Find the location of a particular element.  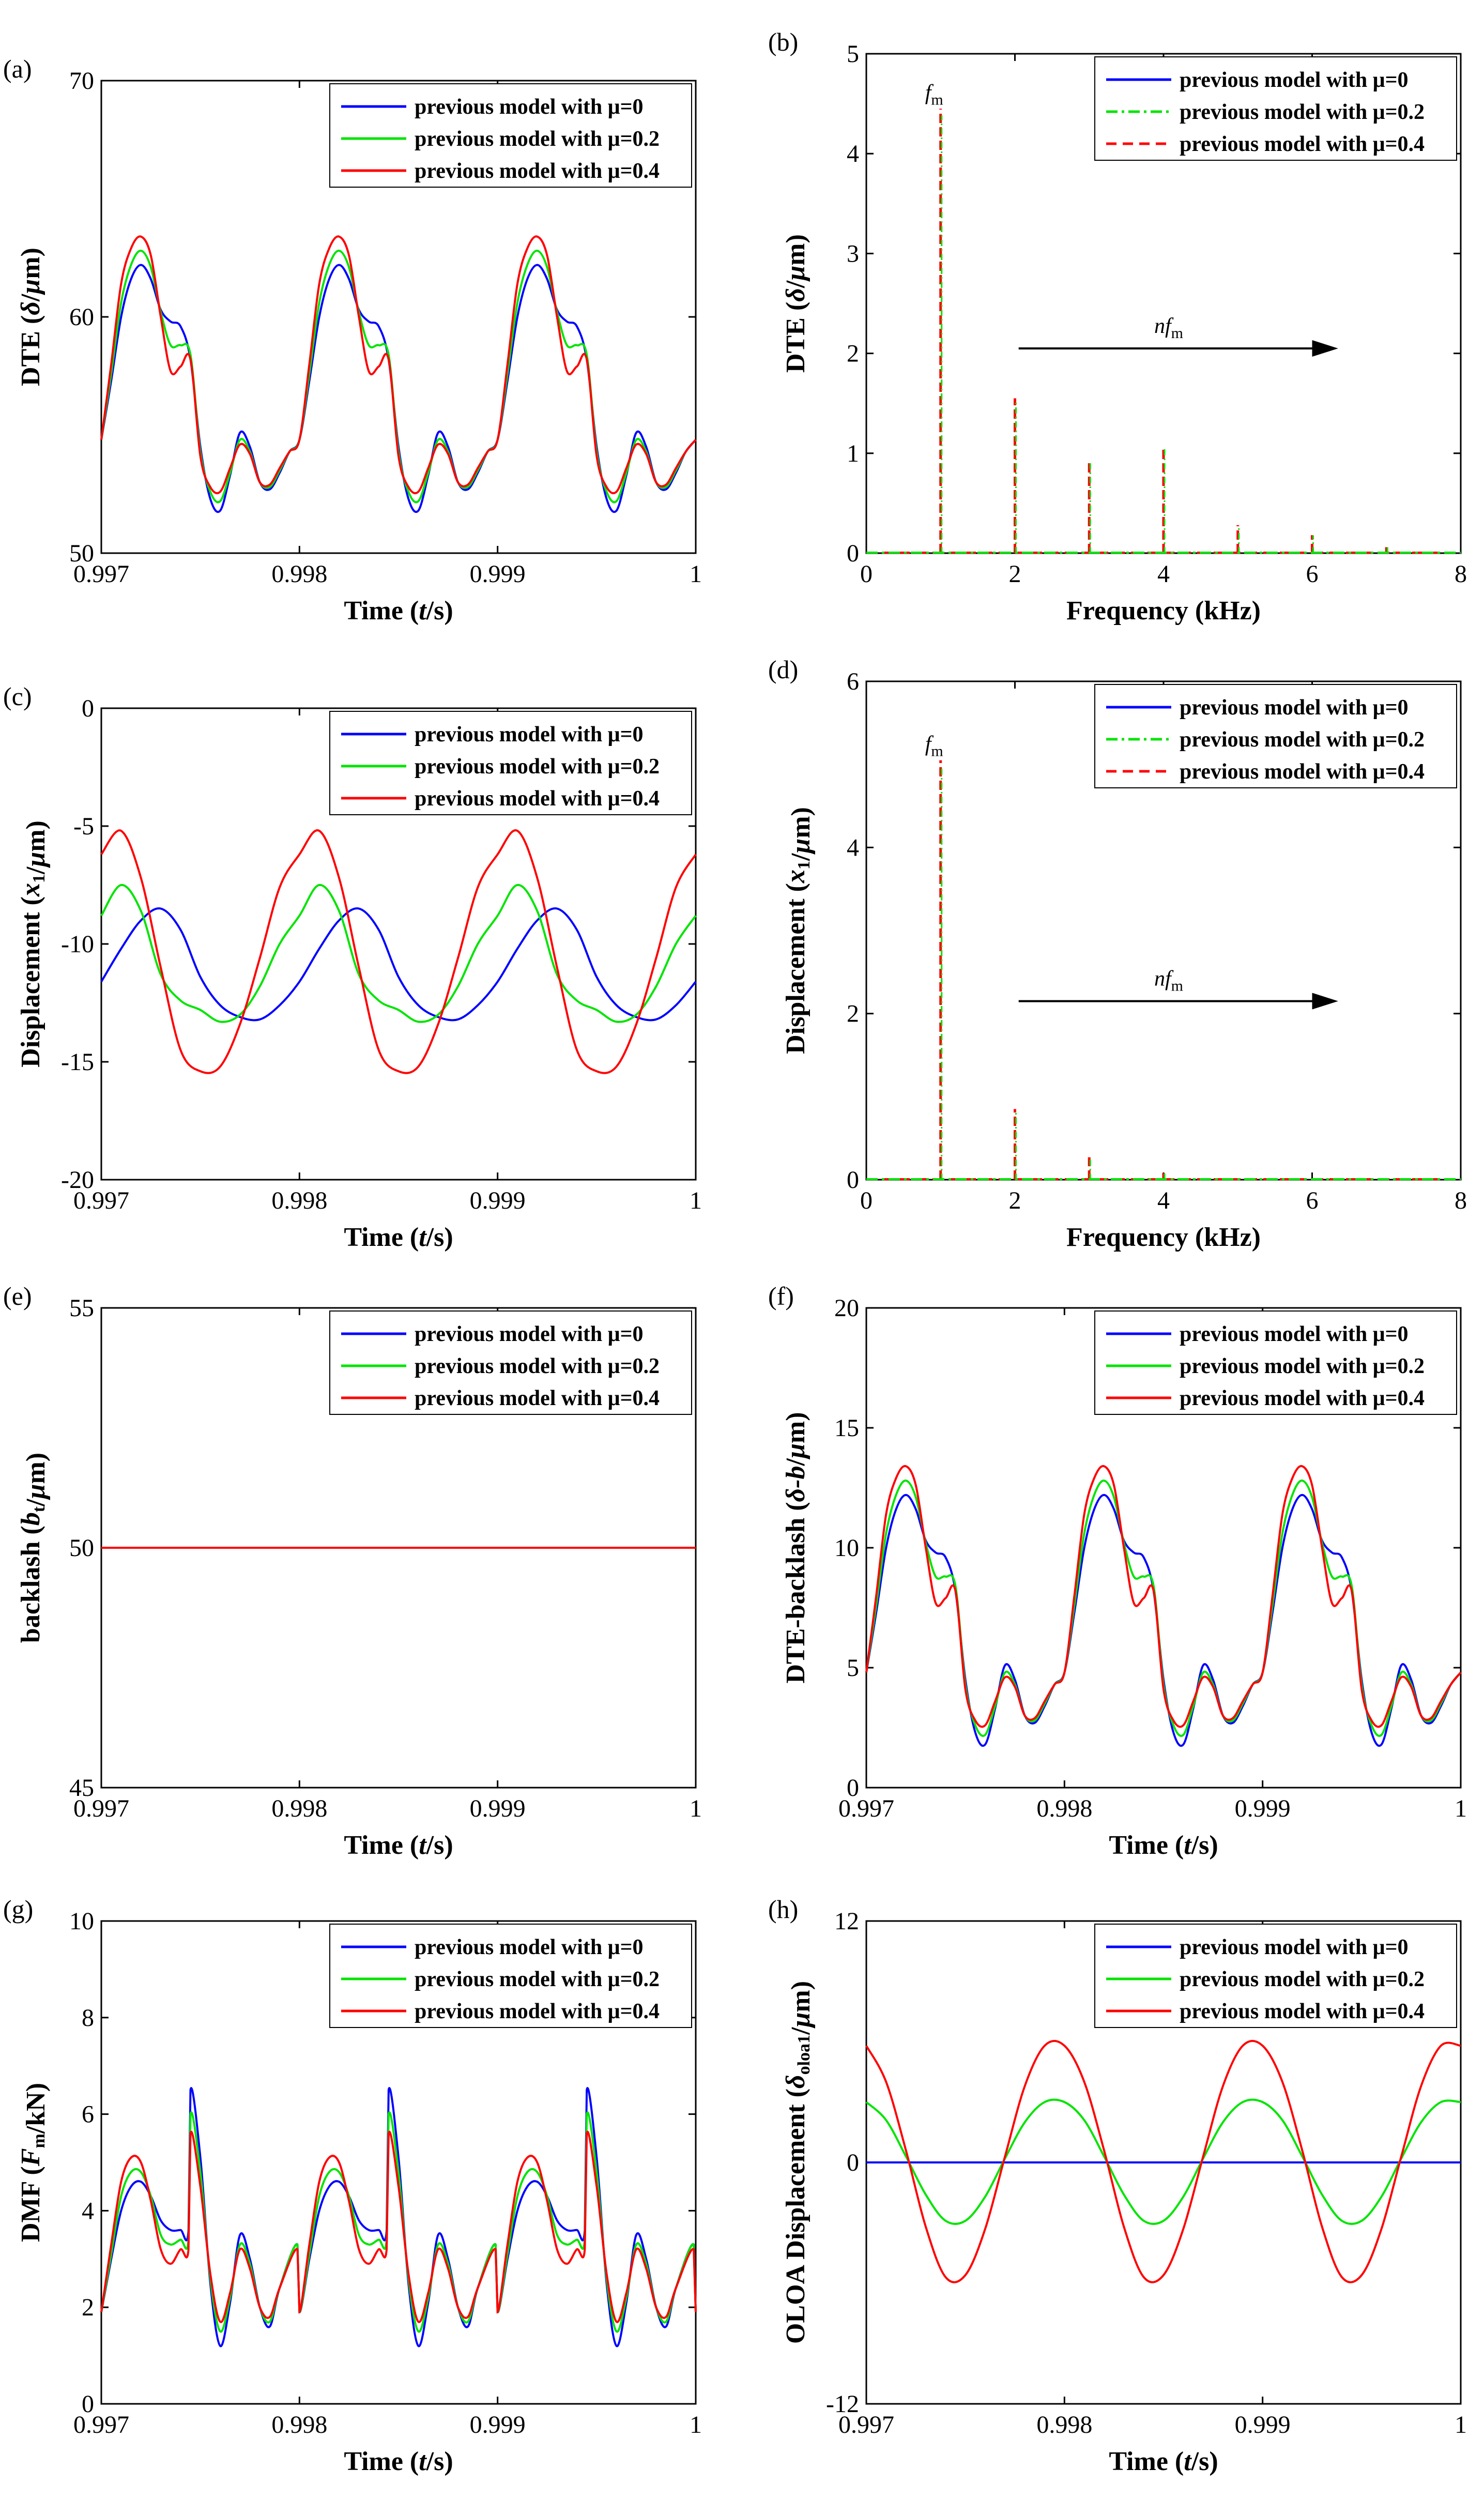

y-axis-label: backlash (bt/μm) is located at coordinates (33, 1548).